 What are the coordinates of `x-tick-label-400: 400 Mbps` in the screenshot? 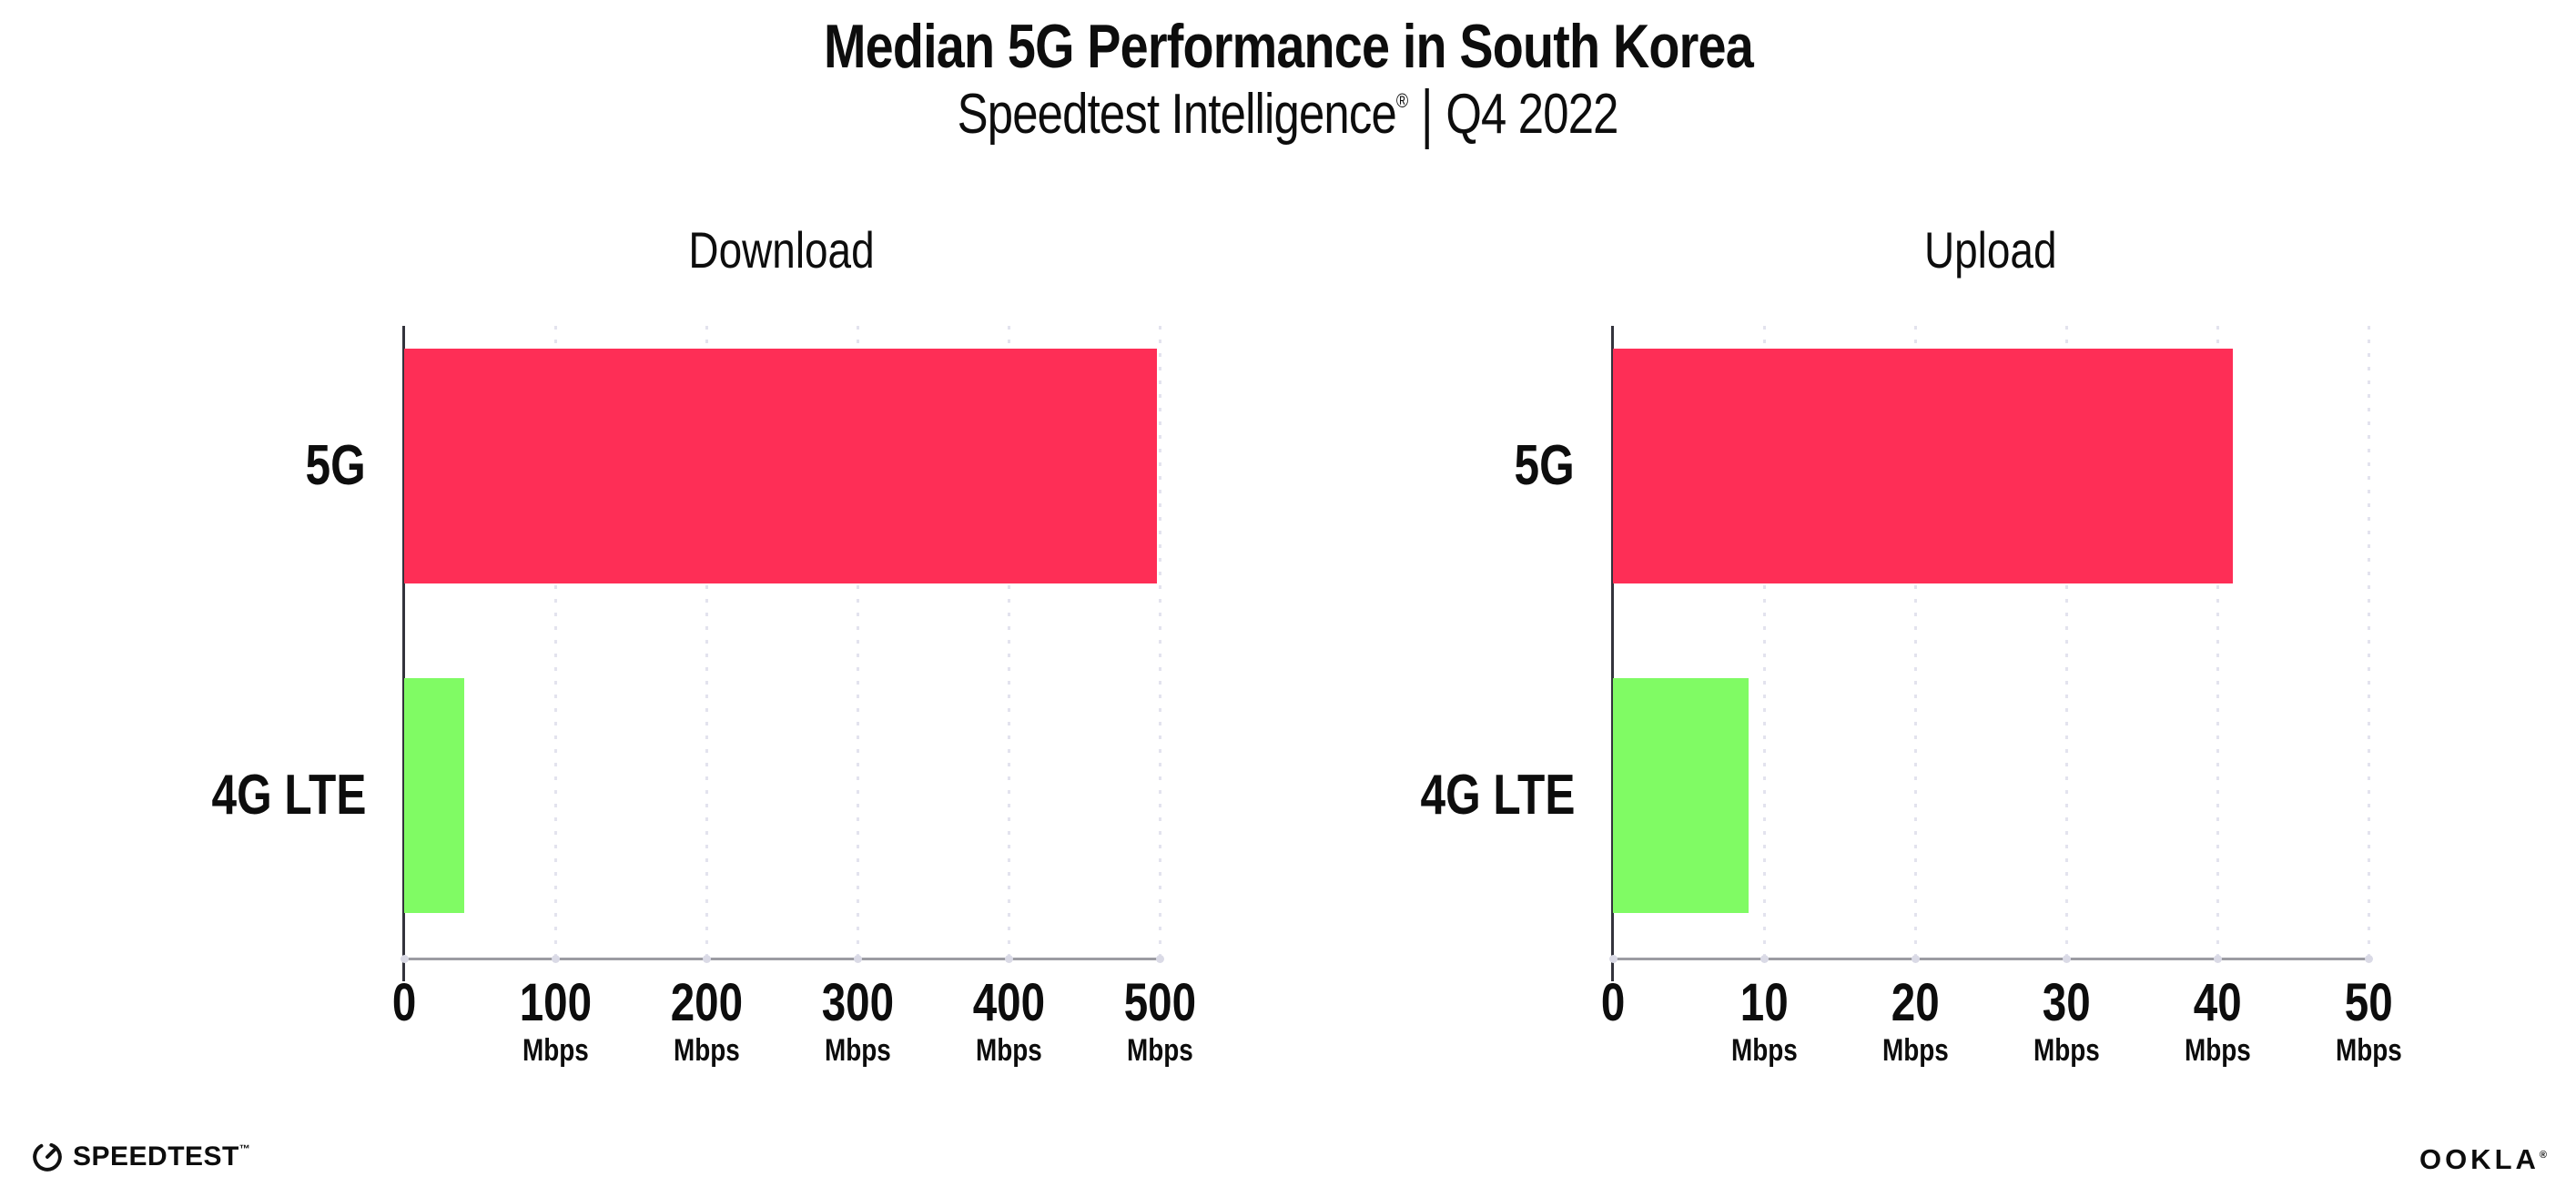 It's located at (1008, 1021).